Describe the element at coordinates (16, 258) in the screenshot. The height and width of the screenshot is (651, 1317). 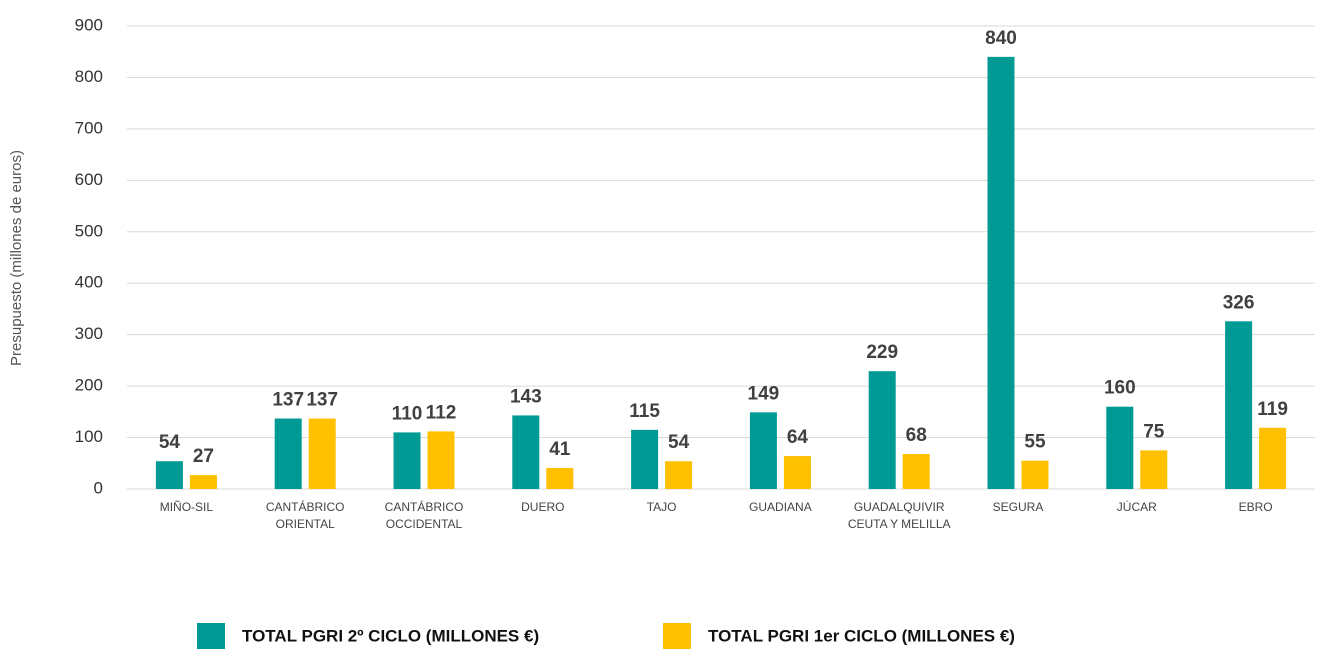
I see `y-axis-label: Presupuesto (millones de euros)` at that location.